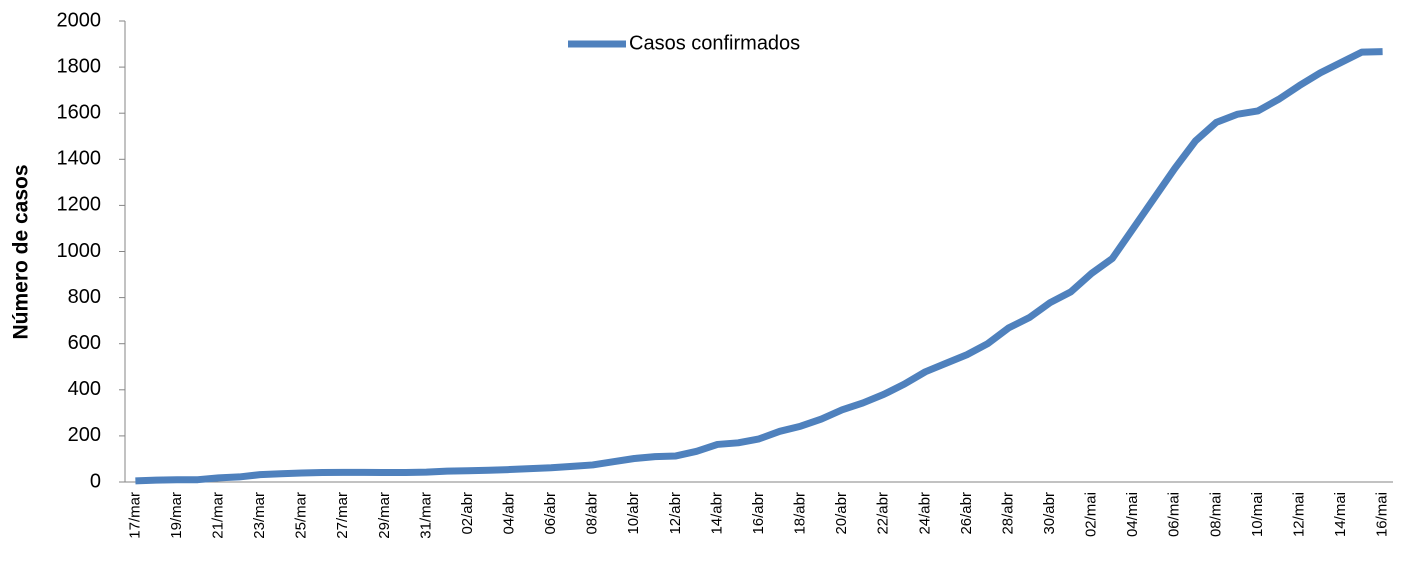  I want to click on y-axis-title: Número de casos, so click(21, 251).